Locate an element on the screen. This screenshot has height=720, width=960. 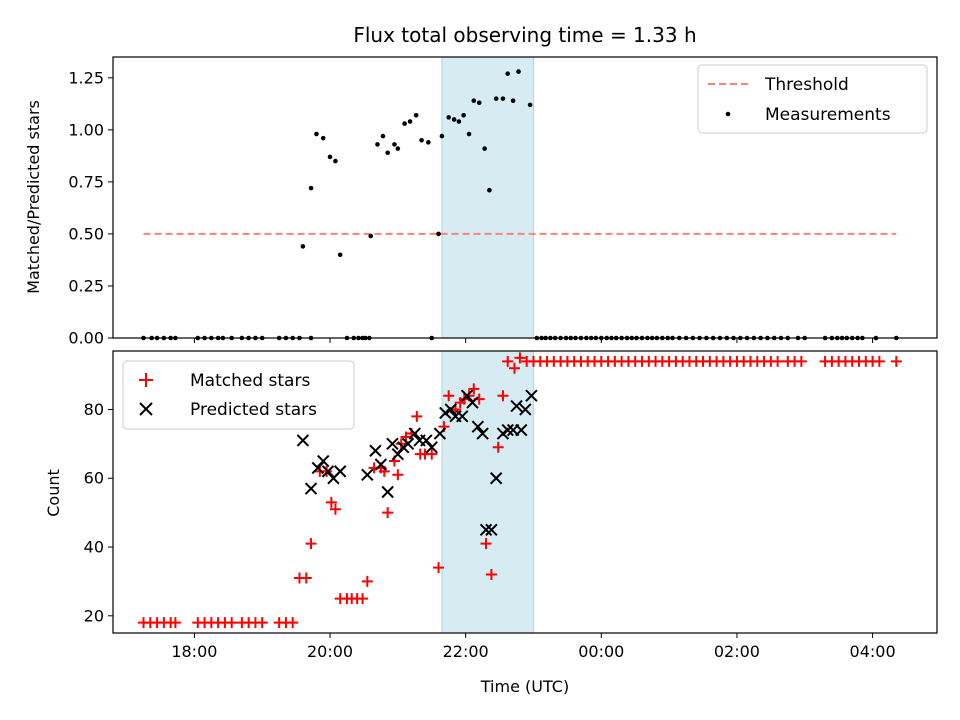
top-y-tick-label: 1.00 is located at coordinates (86, 129).